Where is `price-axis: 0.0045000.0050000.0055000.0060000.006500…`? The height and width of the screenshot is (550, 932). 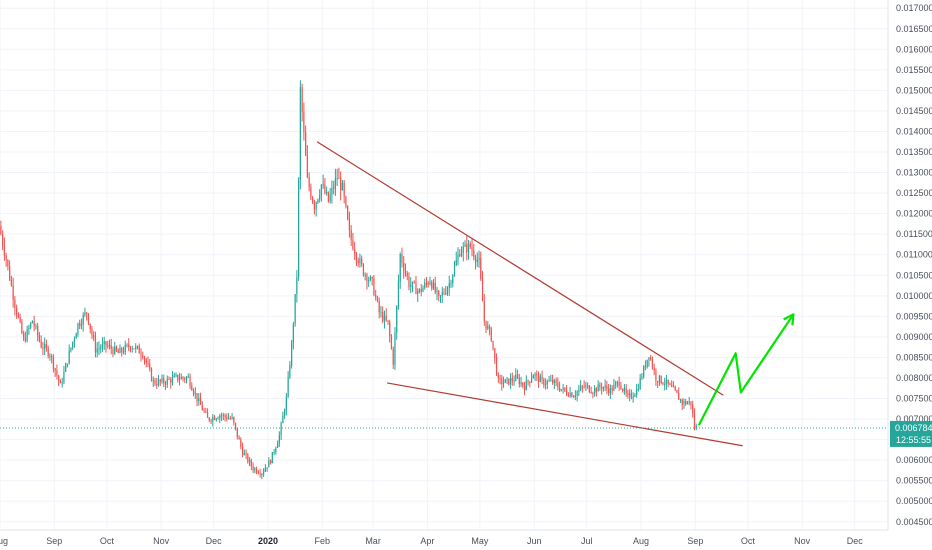 price-axis: 0.0045000.0050000.0055000.0060000.006500… is located at coordinates (914, 265).